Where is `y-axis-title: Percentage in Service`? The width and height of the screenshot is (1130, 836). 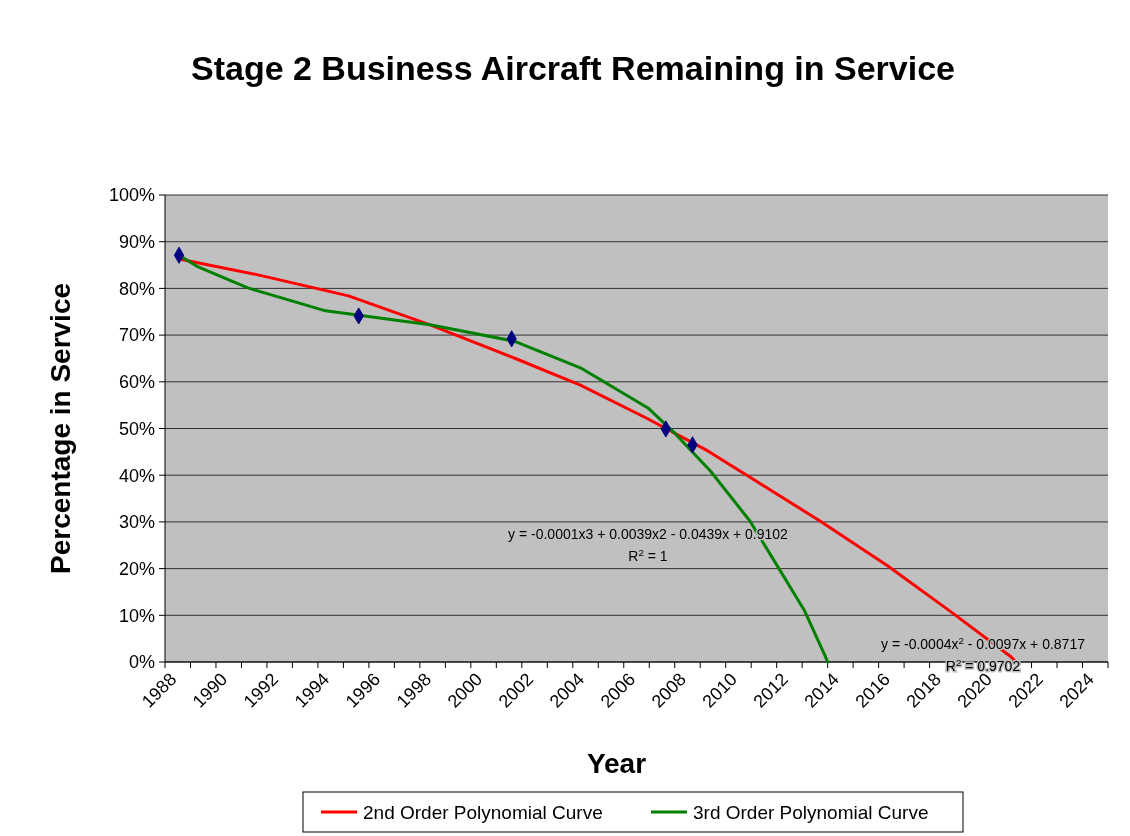
y-axis-title: Percentage in Service is located at coordinates (60, 428).